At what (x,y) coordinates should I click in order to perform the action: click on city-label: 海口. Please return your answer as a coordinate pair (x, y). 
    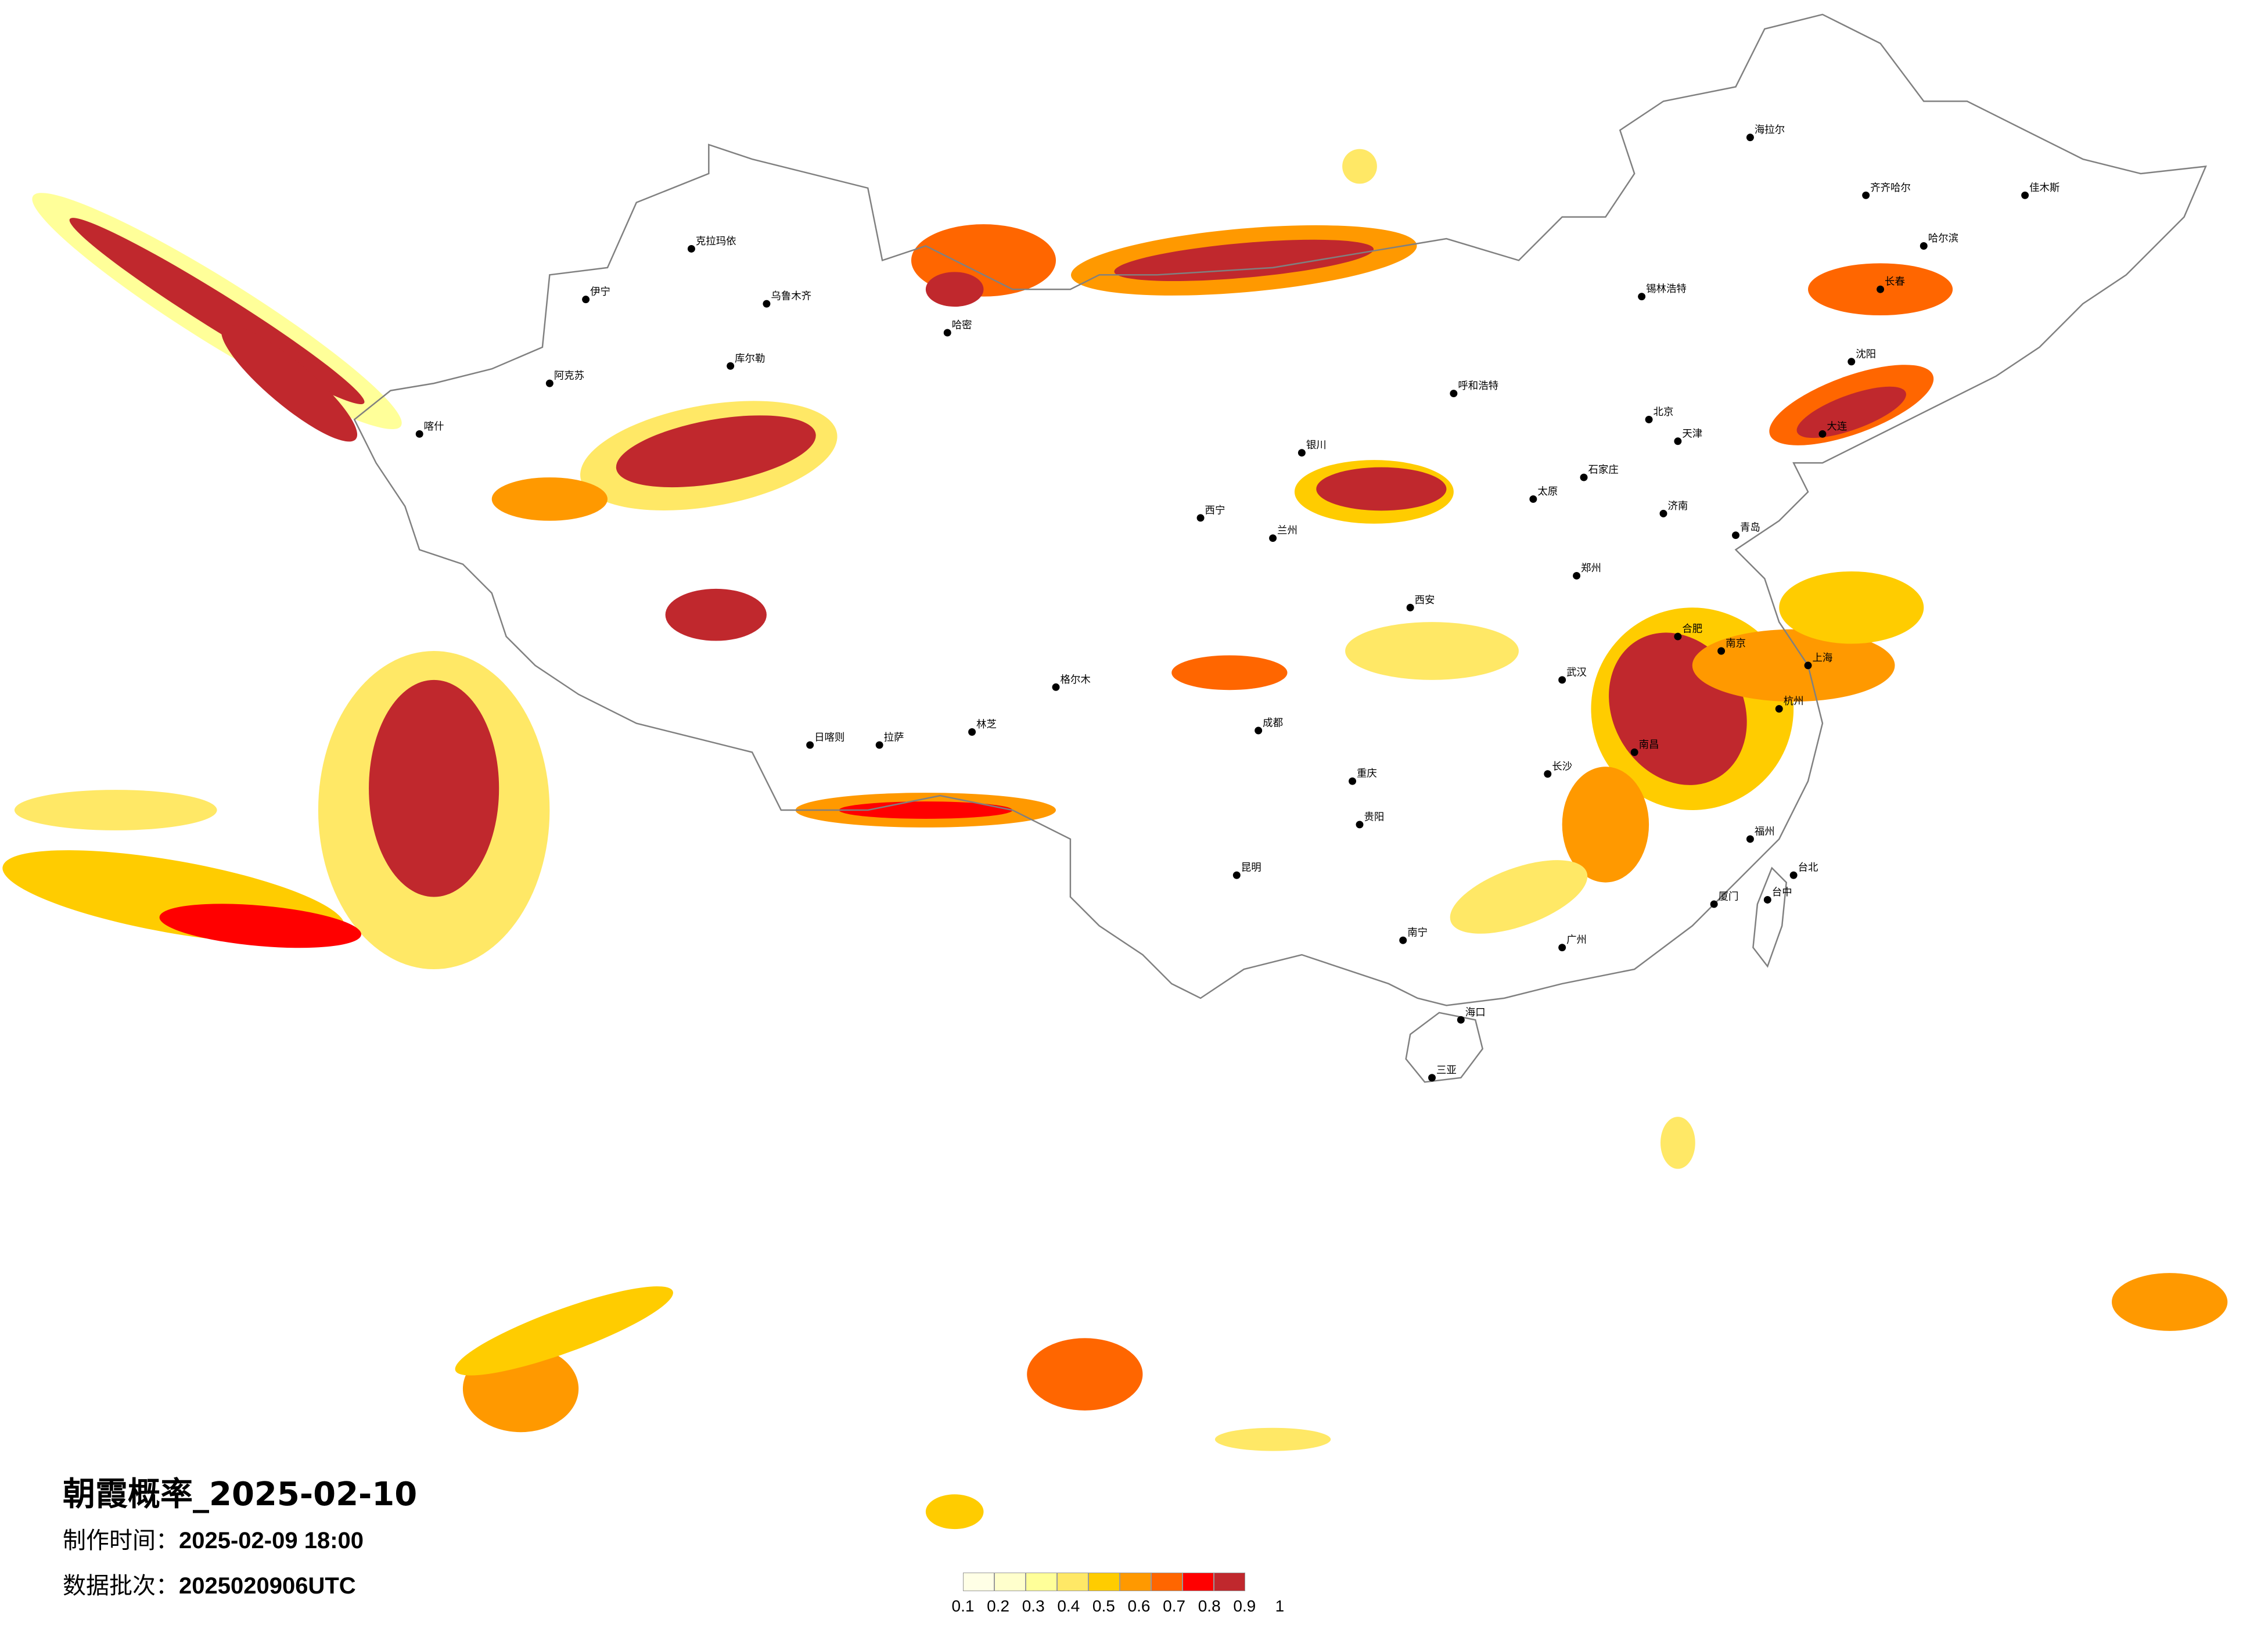
    Looking at the image, I should click on (1475, 1013).